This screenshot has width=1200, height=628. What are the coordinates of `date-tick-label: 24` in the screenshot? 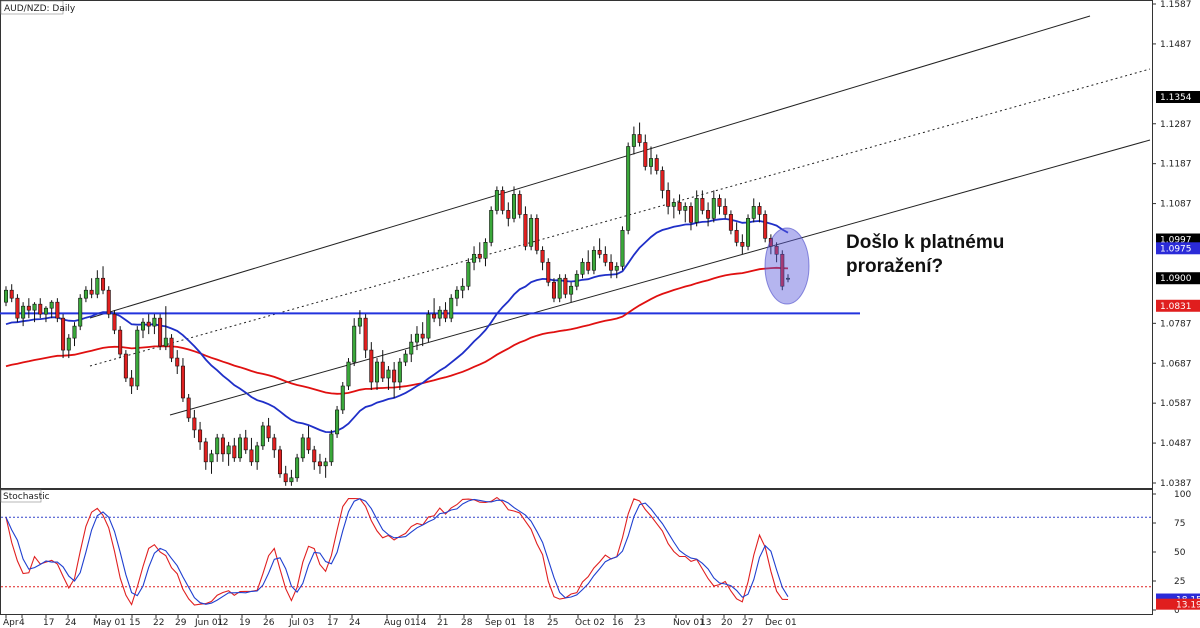 It's located at (355, 623).